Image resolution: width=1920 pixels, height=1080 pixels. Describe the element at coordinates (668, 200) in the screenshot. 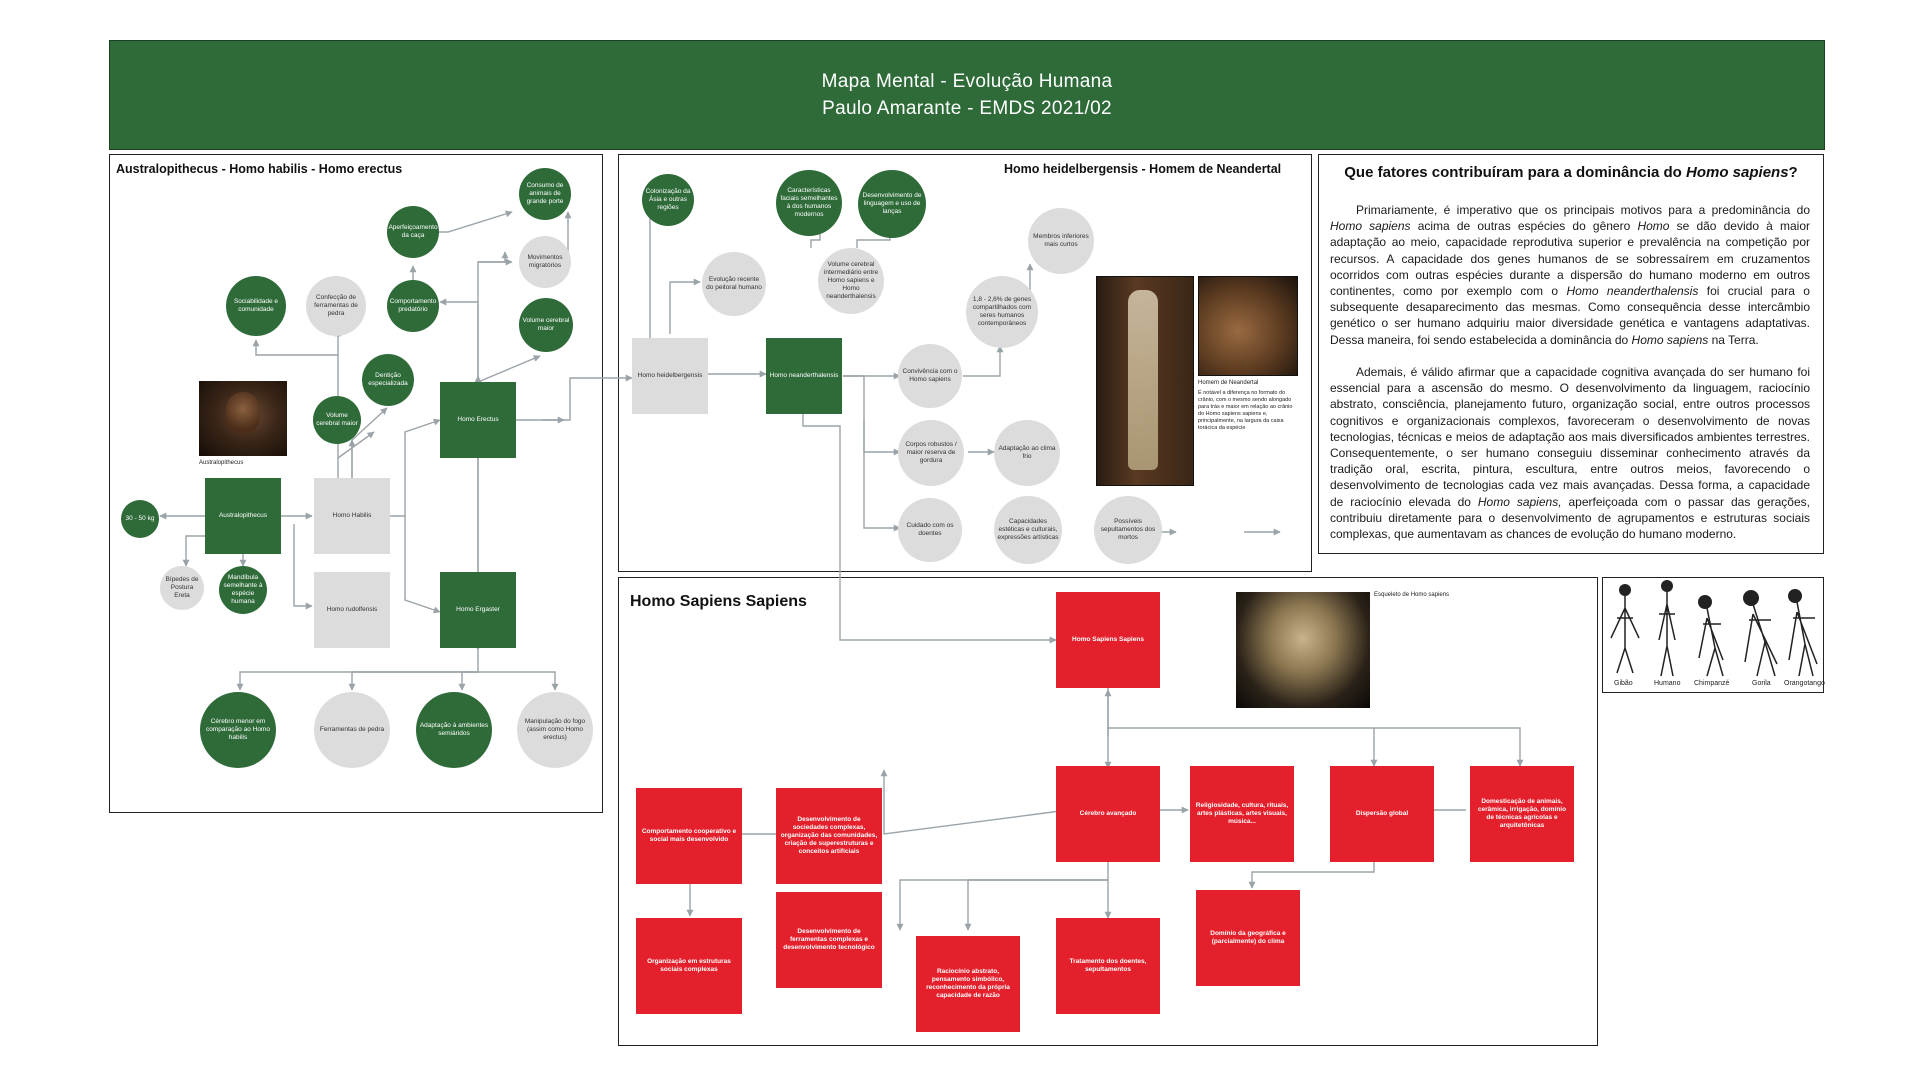

I see `node-colonizacao: Colonização da Ásia e outras regiões` at that location.